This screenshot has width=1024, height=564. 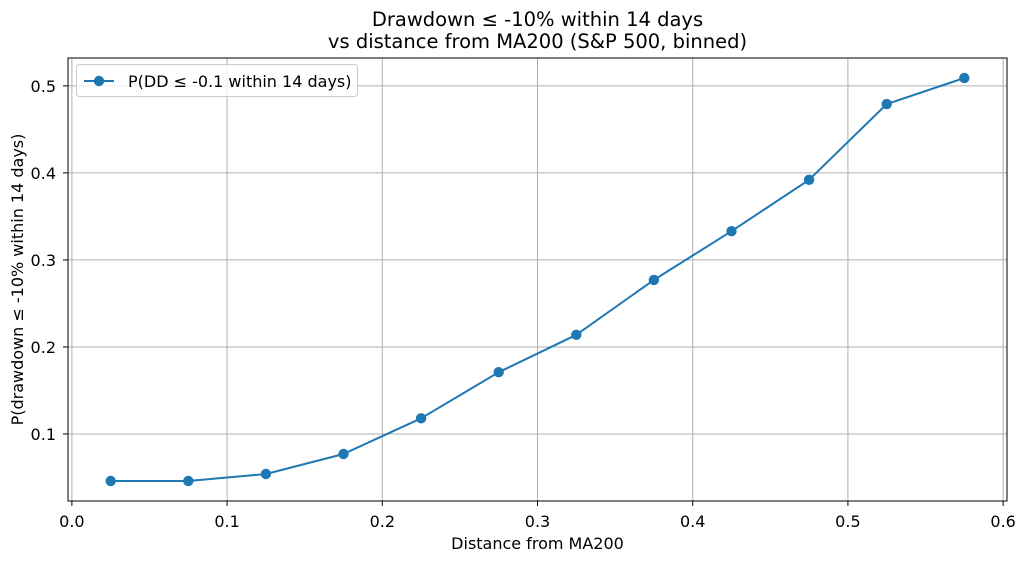 I want to click on x-tick-label: 0.1, so click(x=226, y=521).